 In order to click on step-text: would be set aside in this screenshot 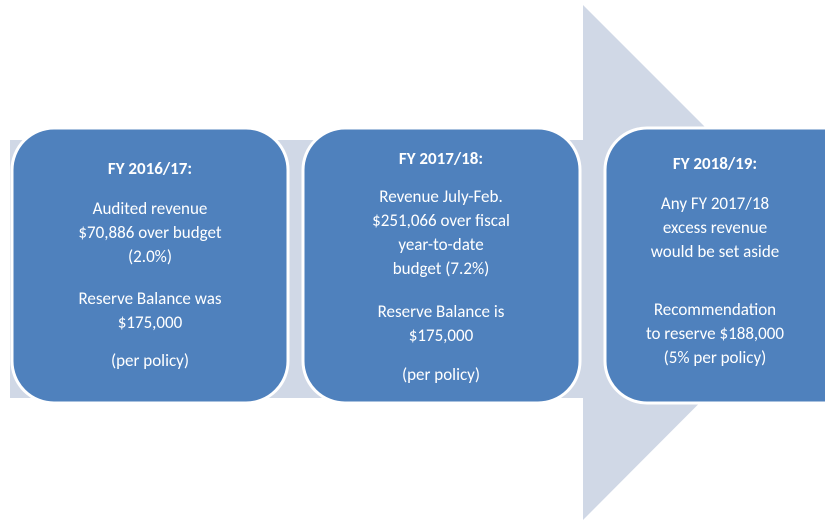, I will do `click(715, 251)`.